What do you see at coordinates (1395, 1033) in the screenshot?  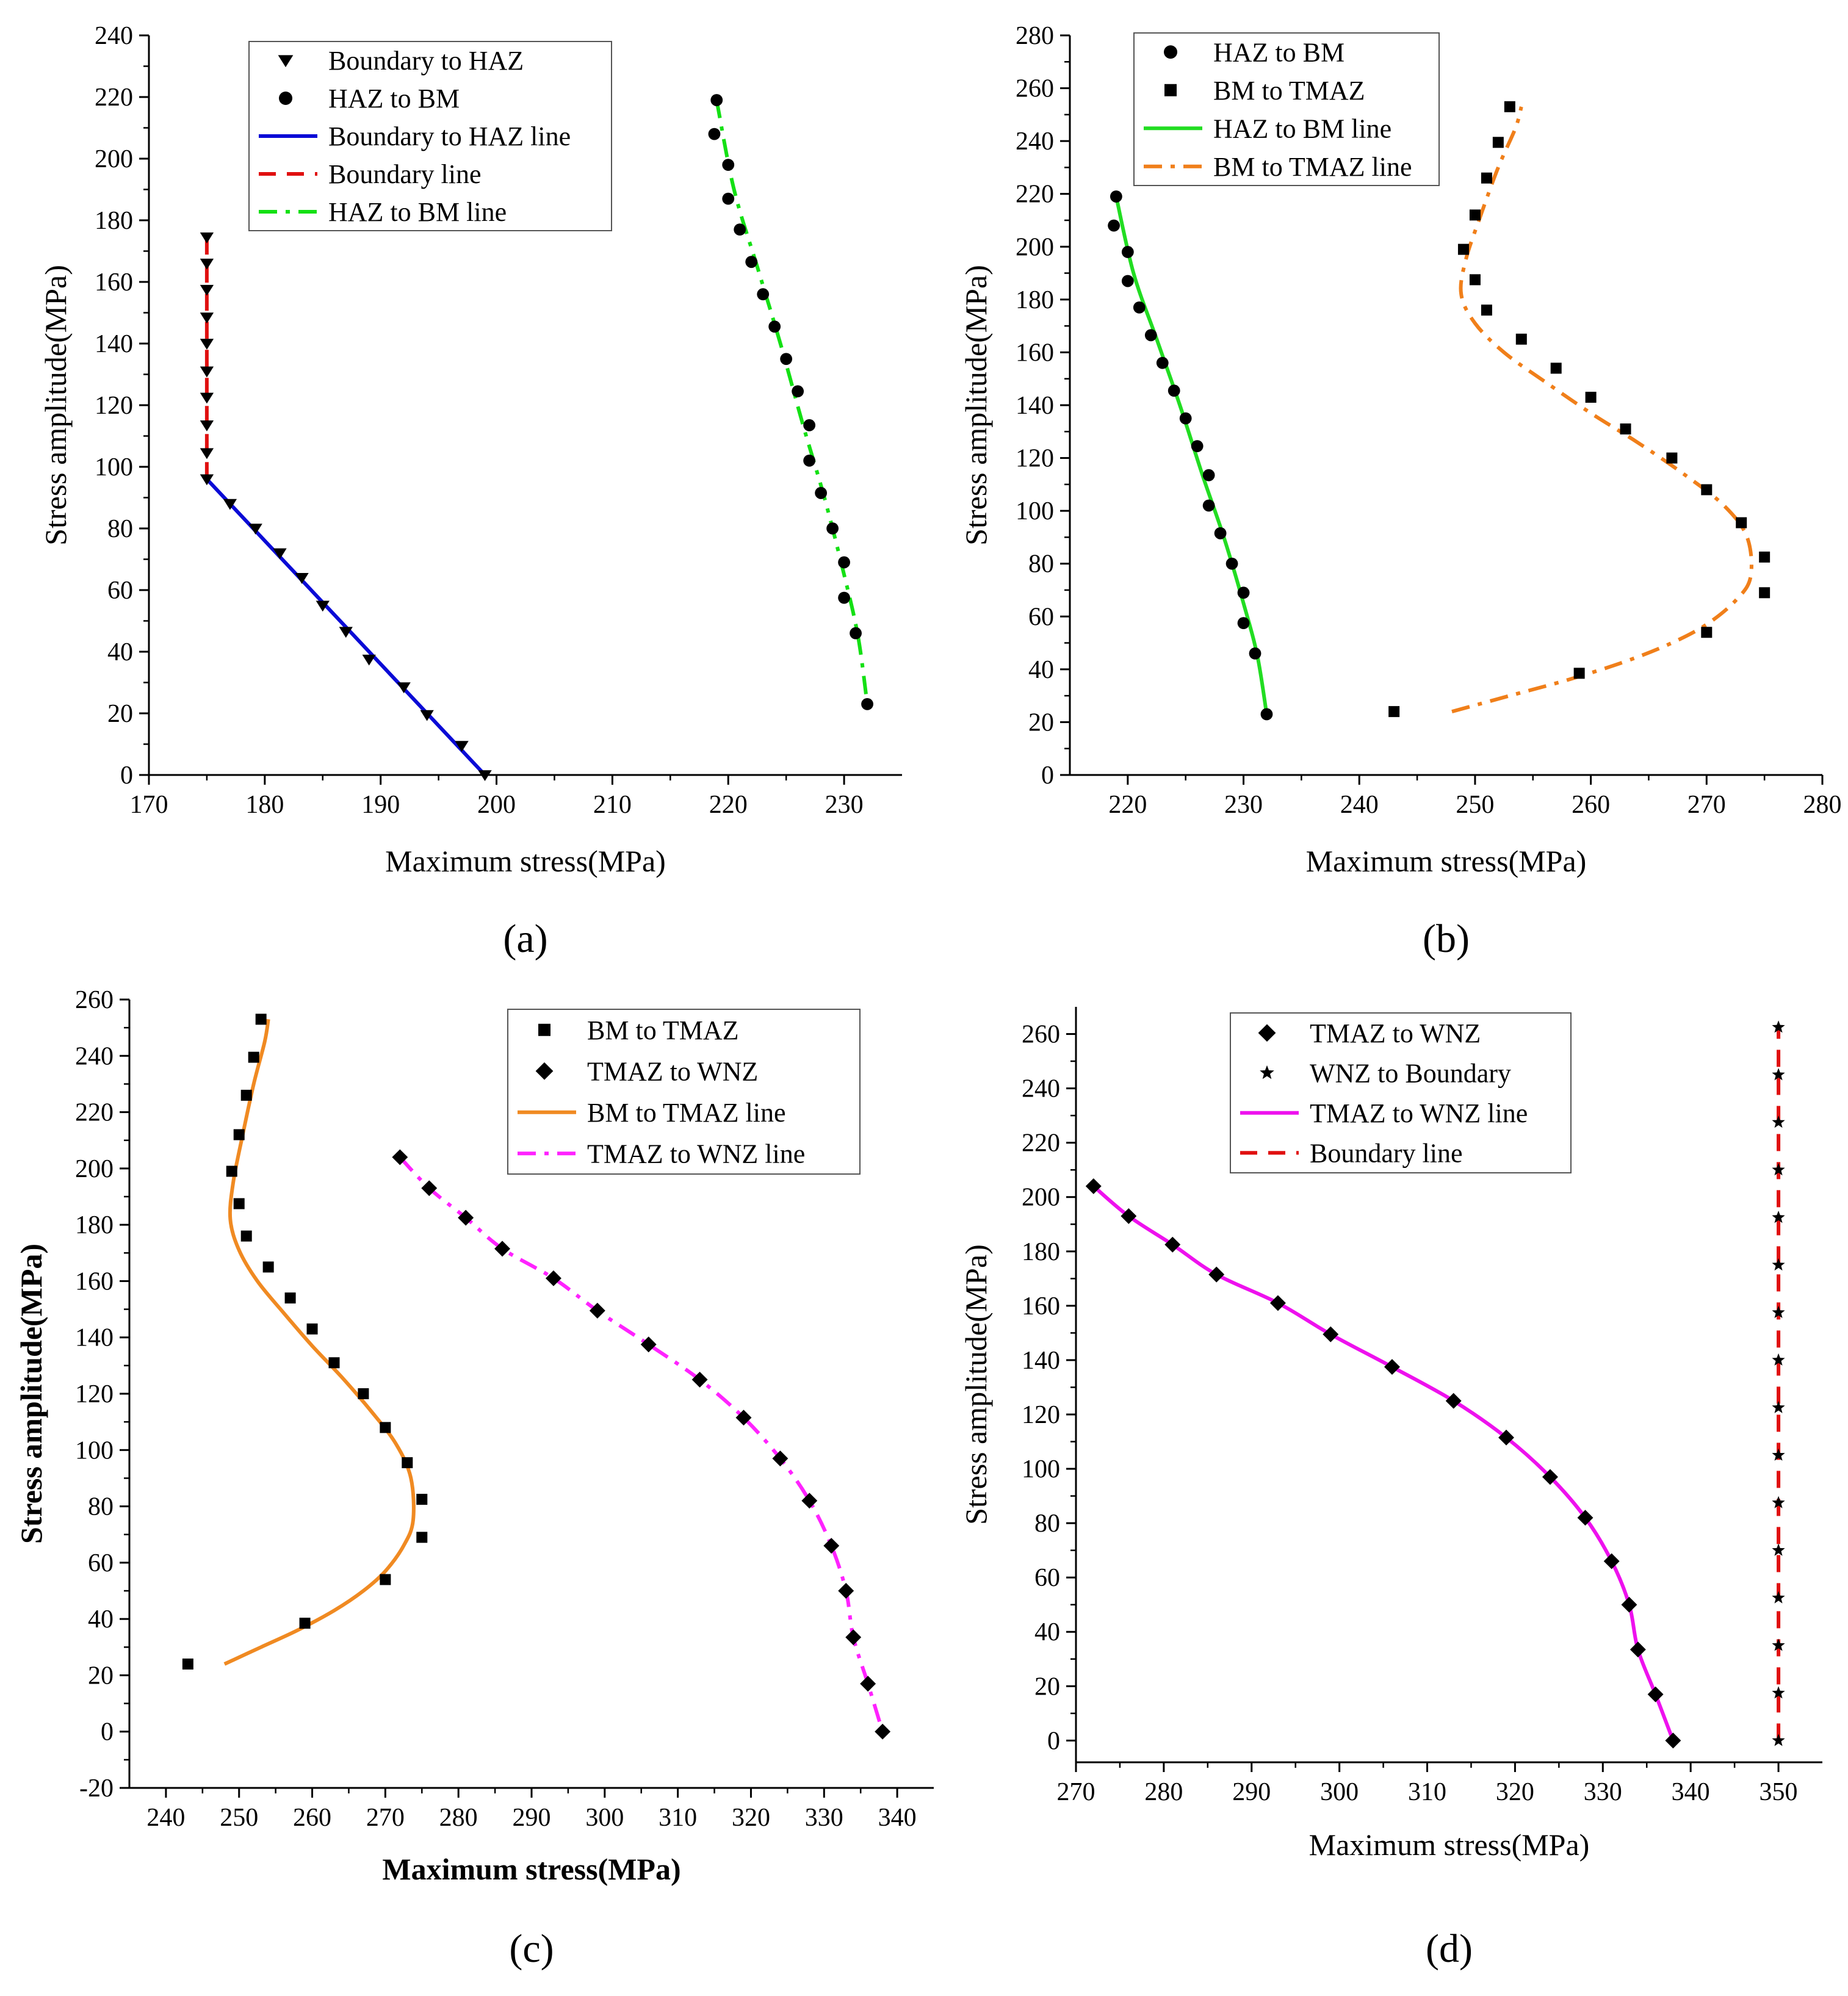 I see `legend-label: TMAZ to WNZ` at bounding box center [1395, 1033].